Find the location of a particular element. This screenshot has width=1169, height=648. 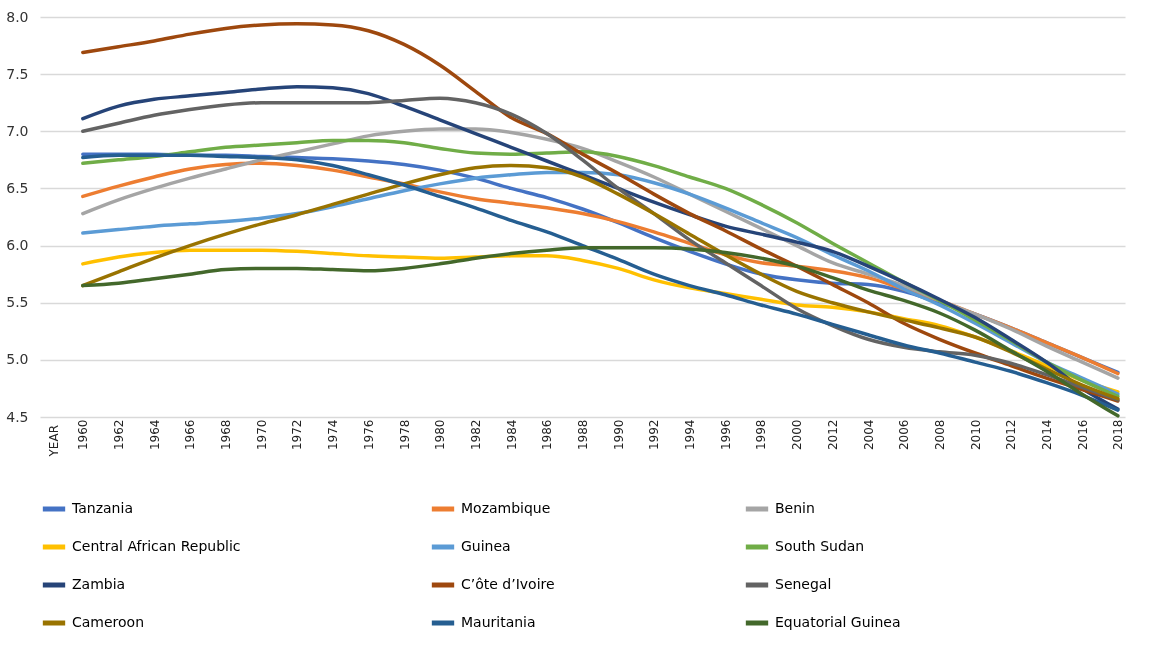

x-tick-label: 1974 is located at coordinates (333, 435).